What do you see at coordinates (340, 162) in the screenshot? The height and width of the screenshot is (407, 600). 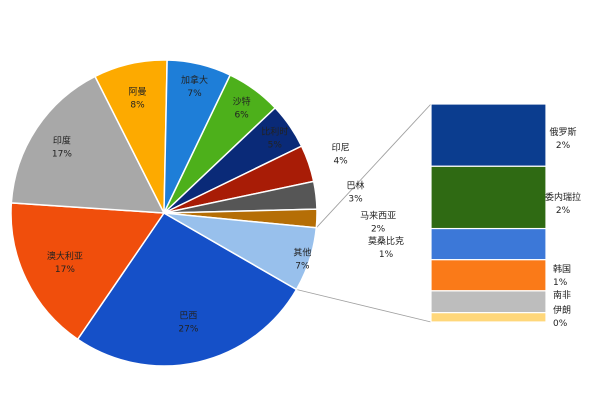 I see `slice-value: 4%` at bounding box center [340, 162].